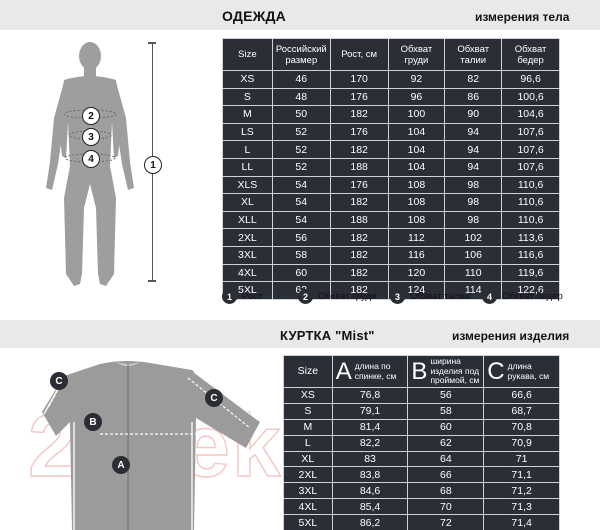 The image size is (600, 530). I want to click on human-figure, so click(90, 164).